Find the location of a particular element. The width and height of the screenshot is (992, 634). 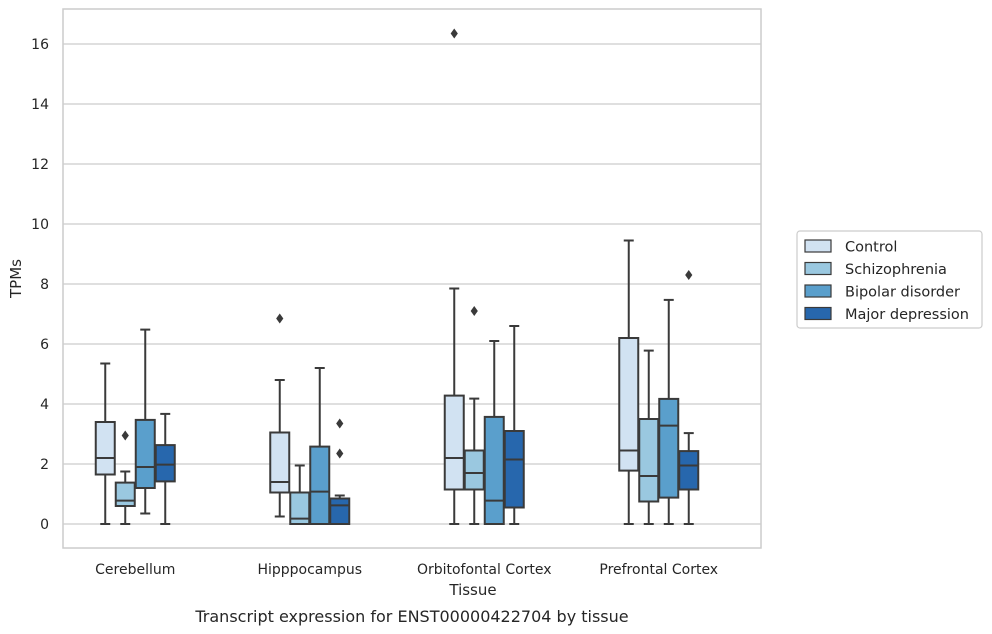

y-tick-label: 14 is located at coordinates (40, 105).